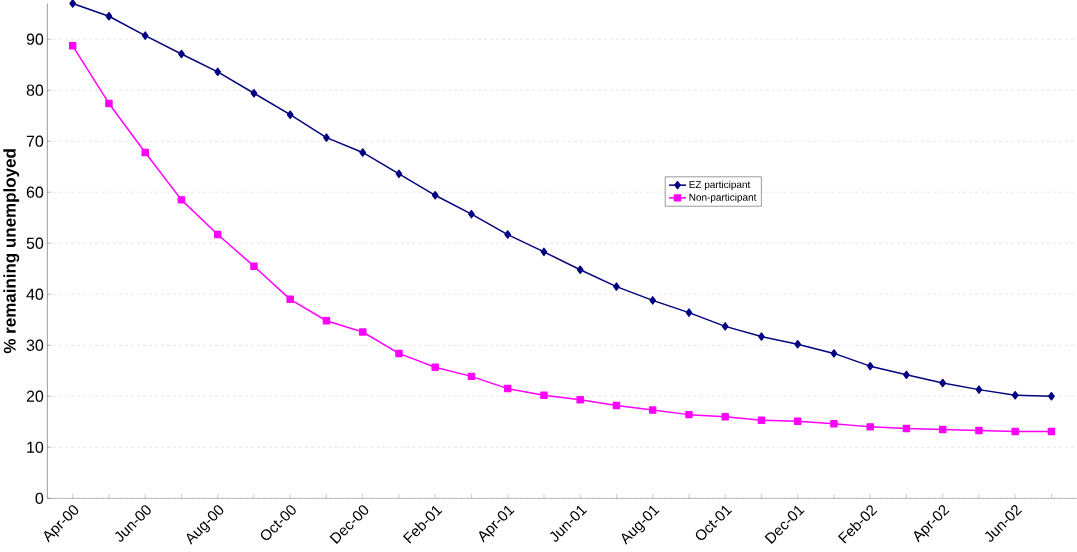 This screenshot has width=1077, height=552. Describe the element at coordinates (35, 90) in the screenshot. I see `y-tick-label: 80` at that location.